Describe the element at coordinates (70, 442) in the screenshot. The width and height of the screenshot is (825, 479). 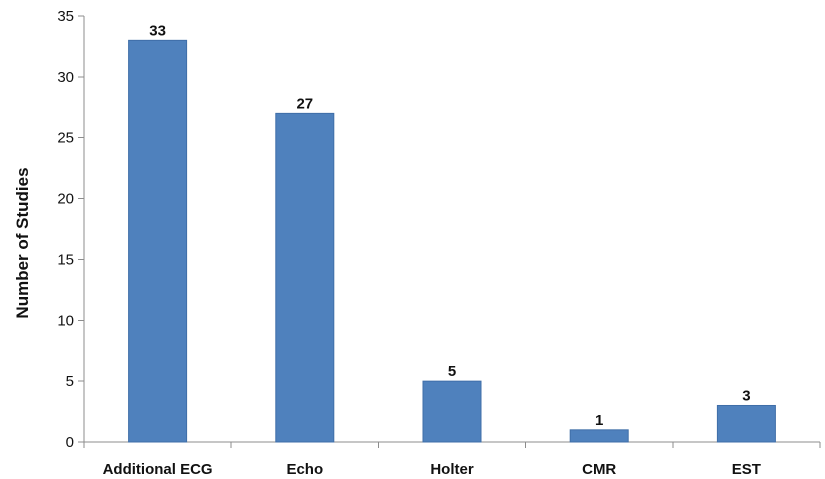
I see `y-tick-label-0: 0` at that location.